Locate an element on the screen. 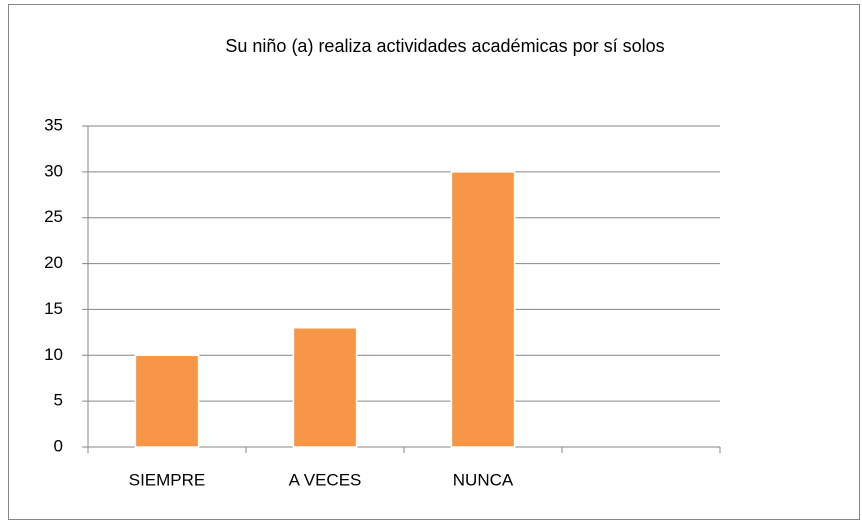 This screenshot has width=862, height=522. x-tick-label: A VECES is located at coordinates (325, 479).